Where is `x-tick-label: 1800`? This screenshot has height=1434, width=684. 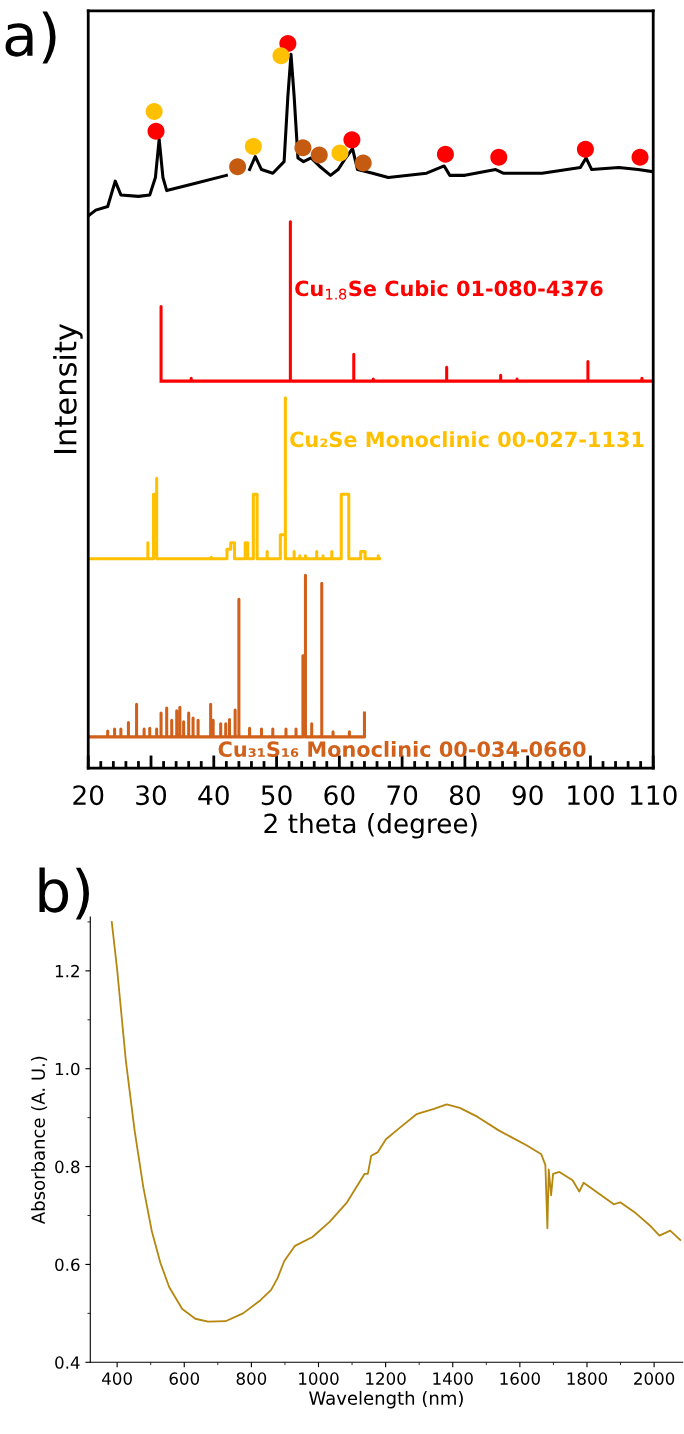 x-tick-label: 1800 is located at coordinates (587, 1378).